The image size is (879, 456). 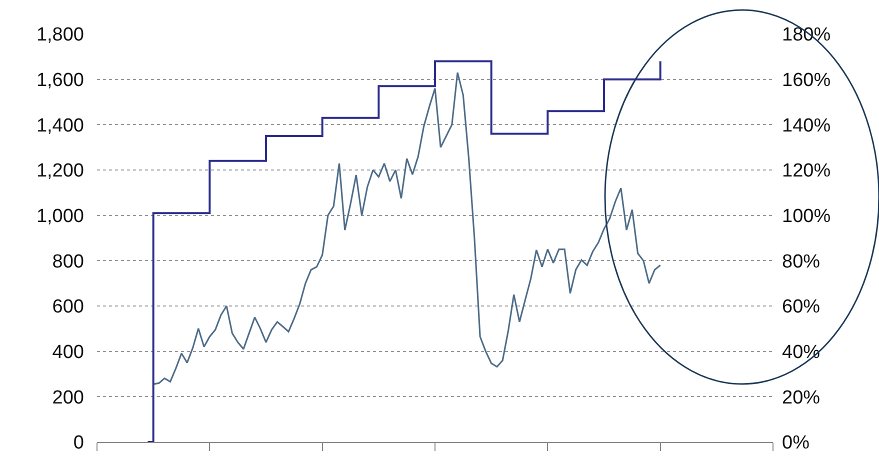 I want to click on y-tick-label: 1,200, so click(x=60, y=171).